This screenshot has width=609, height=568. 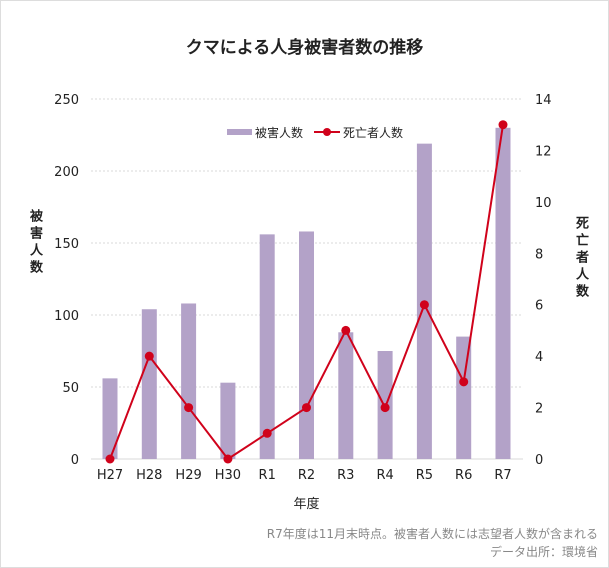 What do you see at coordinates (66, 244) in the screenshot?
I see `y-left-tick-label: 150` at bounding box center [66, 244].